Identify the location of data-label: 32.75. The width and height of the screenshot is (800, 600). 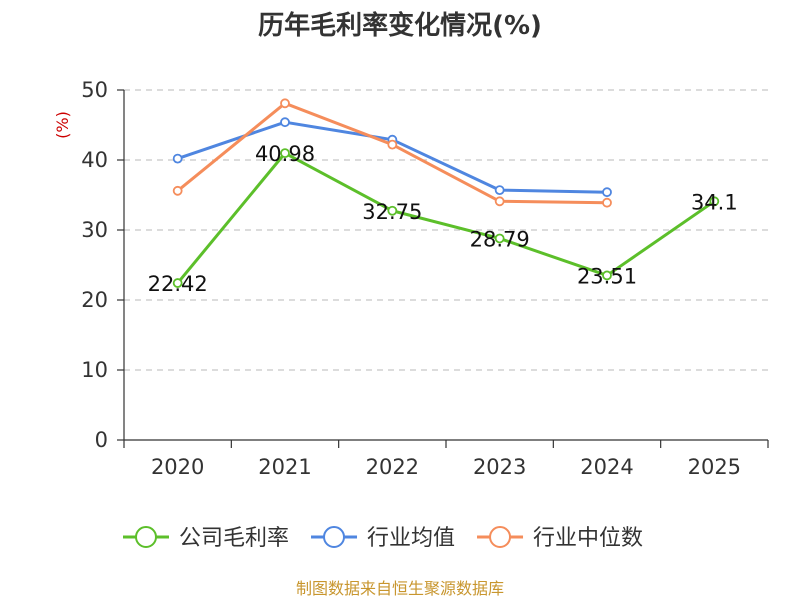
(392, 212).